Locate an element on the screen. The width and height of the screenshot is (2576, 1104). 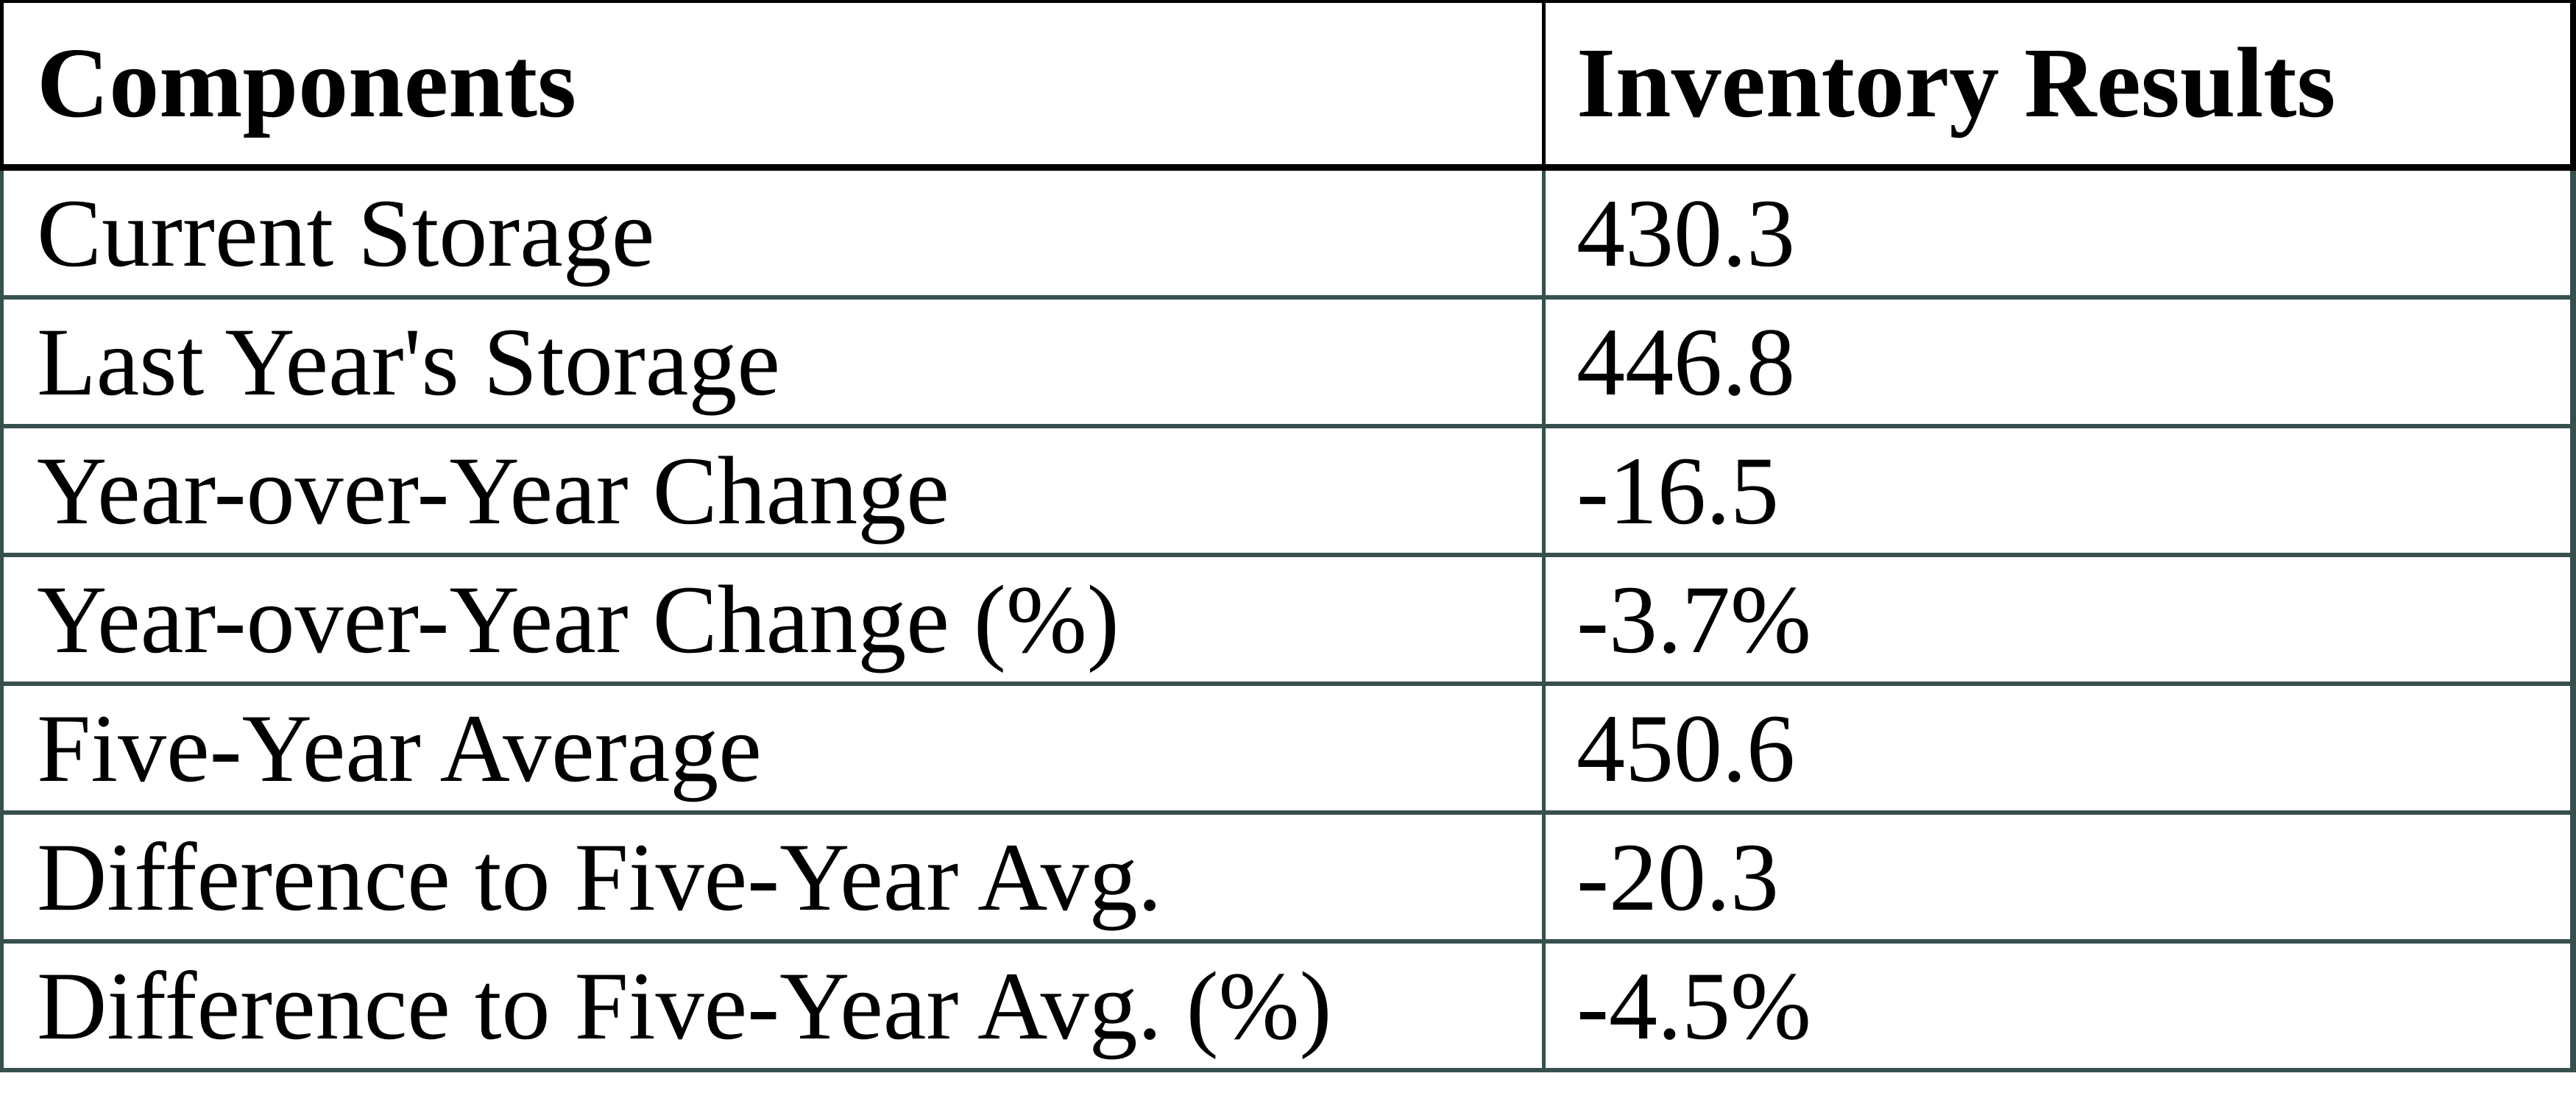
value-cell: -3.7% is located at coordinates (2061, 619).